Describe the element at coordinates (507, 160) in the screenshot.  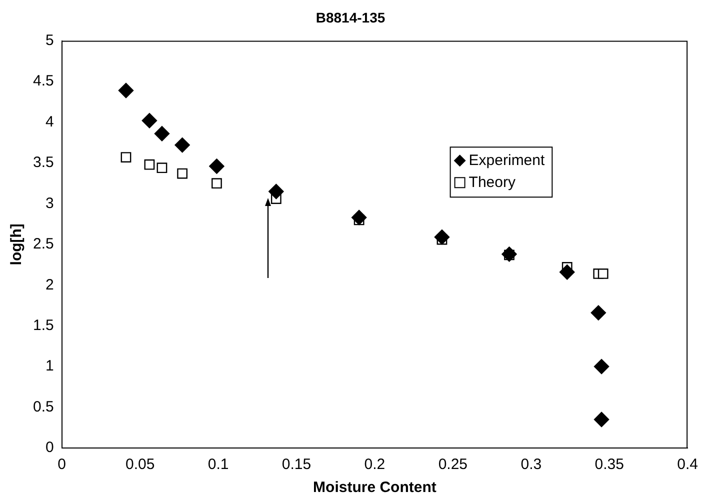
I see `legend-label: Experiment` at that location.